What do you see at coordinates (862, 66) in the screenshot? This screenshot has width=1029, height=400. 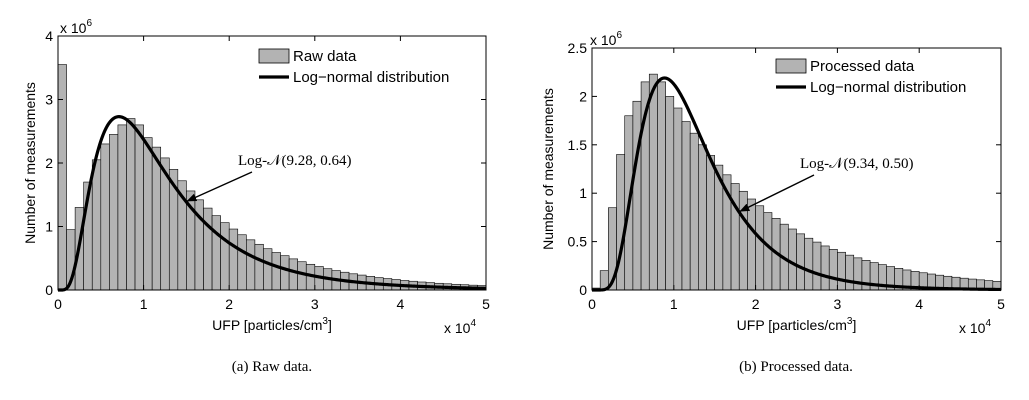 I see `legend-label: Processed data` at bounding box center [862, 66].